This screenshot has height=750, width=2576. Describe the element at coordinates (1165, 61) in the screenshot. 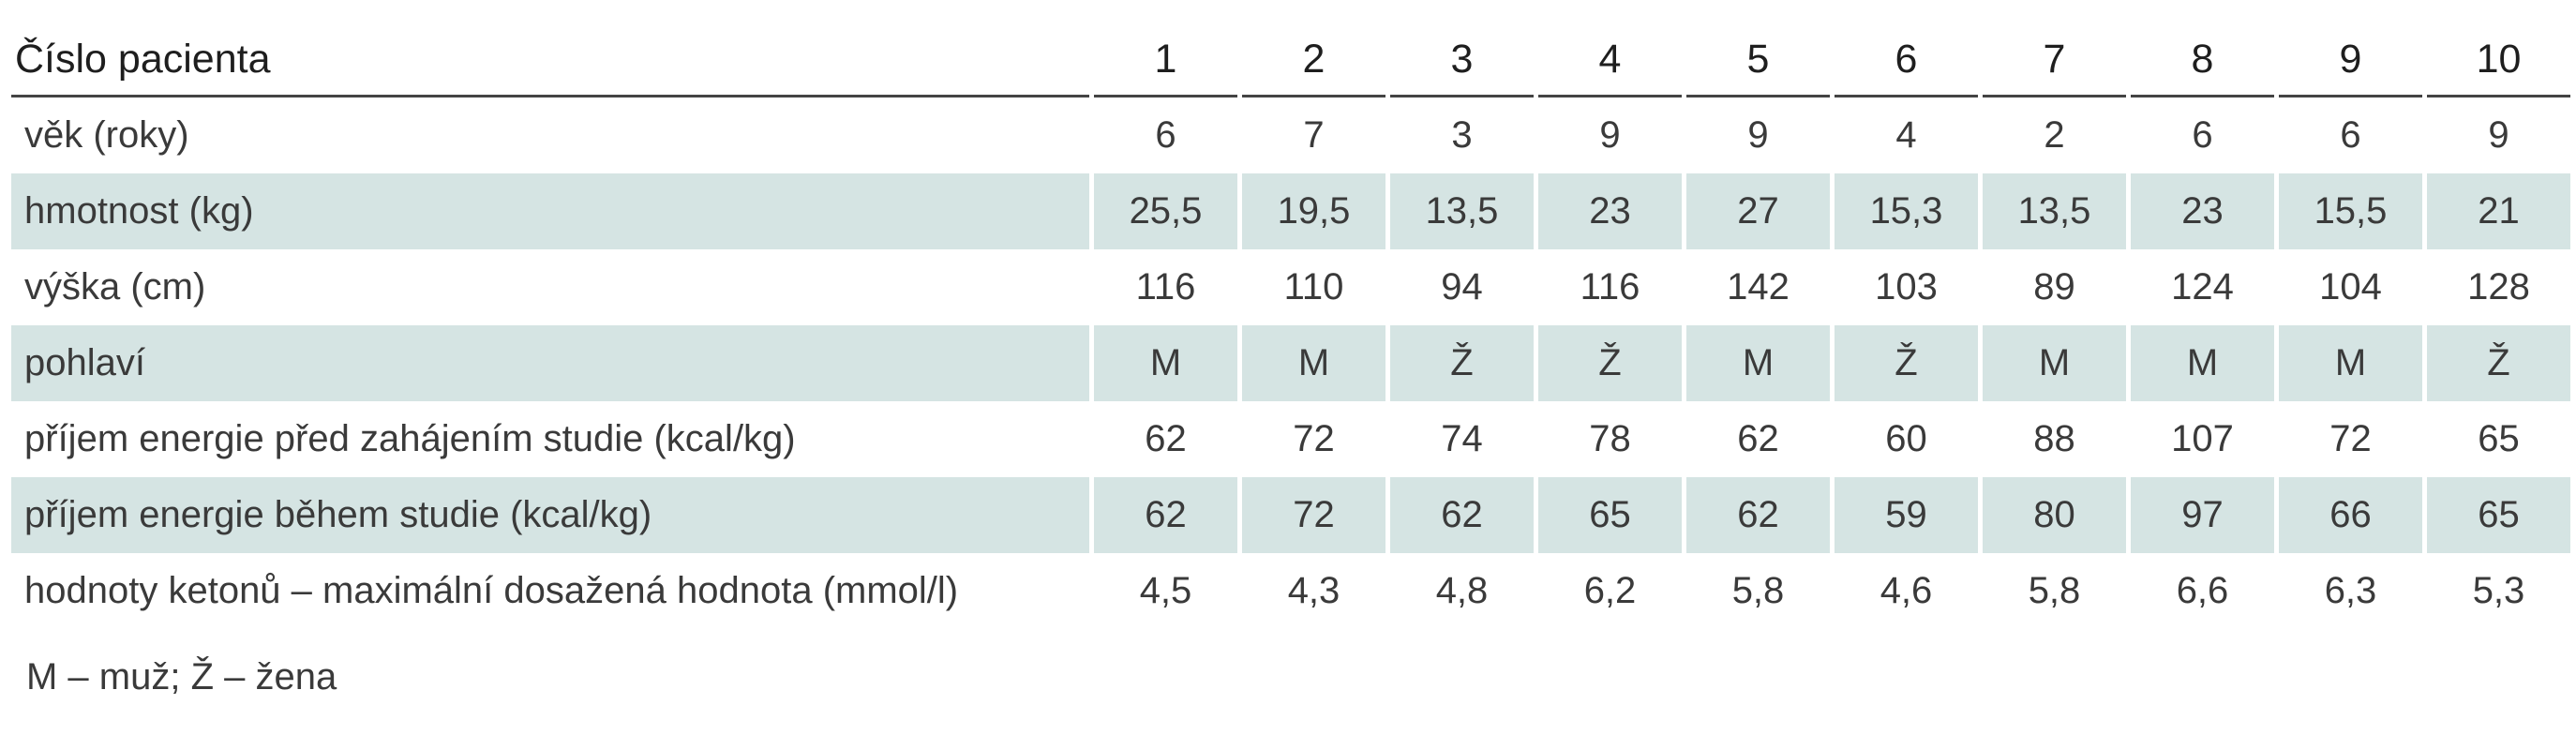

I see `header-patient-number: 1` at that location.